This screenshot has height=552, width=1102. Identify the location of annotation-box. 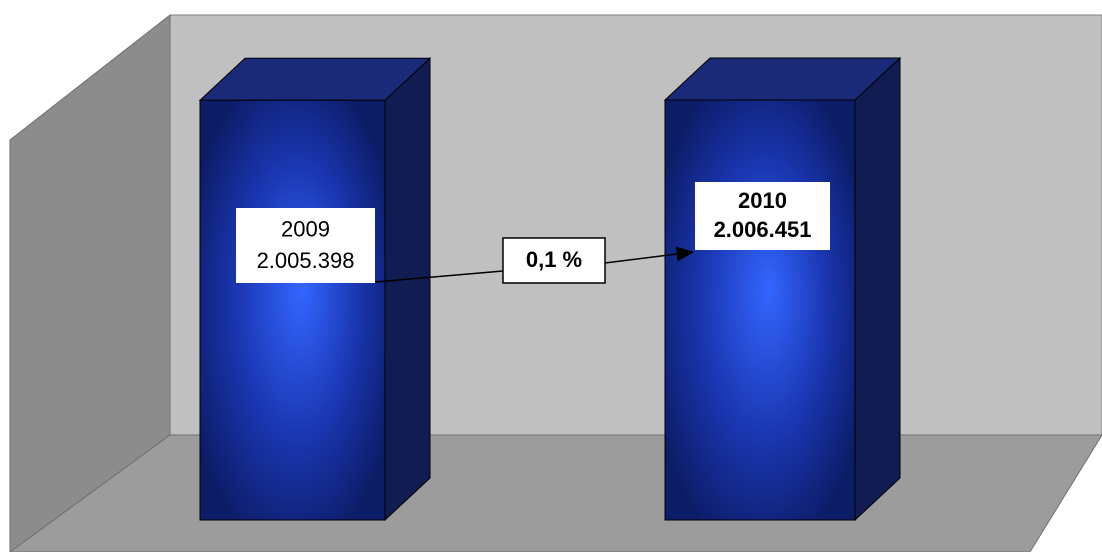
(554, 260).